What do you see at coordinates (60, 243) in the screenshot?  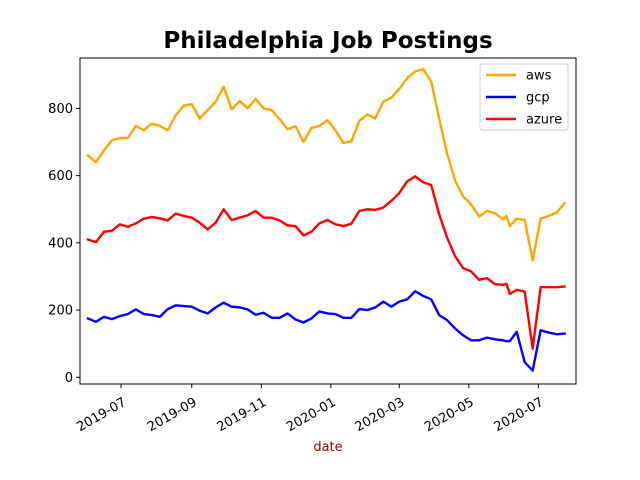 I see `y-tick-label: 400` at bounding box center [60, 243].